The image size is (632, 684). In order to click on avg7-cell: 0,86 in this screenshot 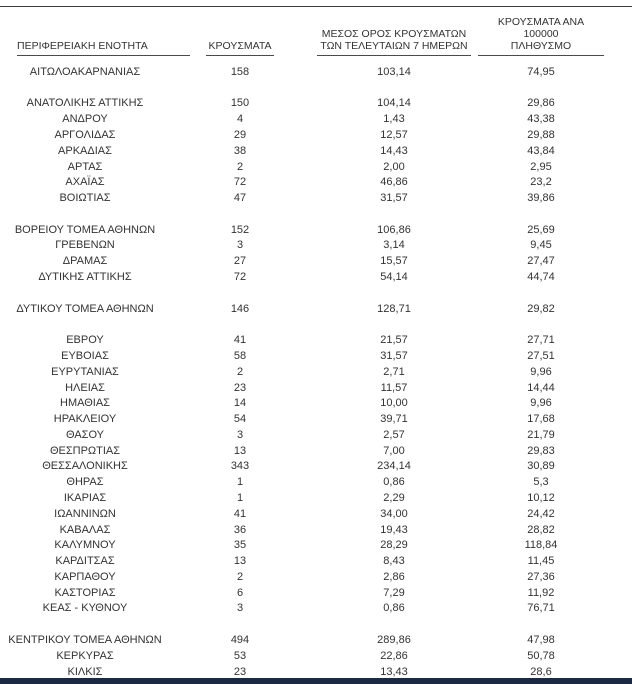, I will do `click(394, 482)`.